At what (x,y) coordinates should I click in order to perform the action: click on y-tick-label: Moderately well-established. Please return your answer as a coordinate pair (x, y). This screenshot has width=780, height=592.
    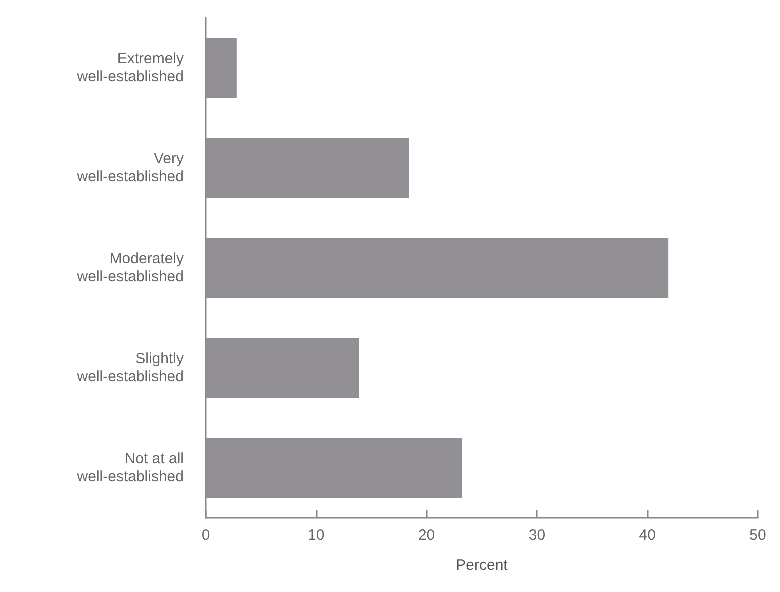
    Looking at the image, I should click on (130, 268).